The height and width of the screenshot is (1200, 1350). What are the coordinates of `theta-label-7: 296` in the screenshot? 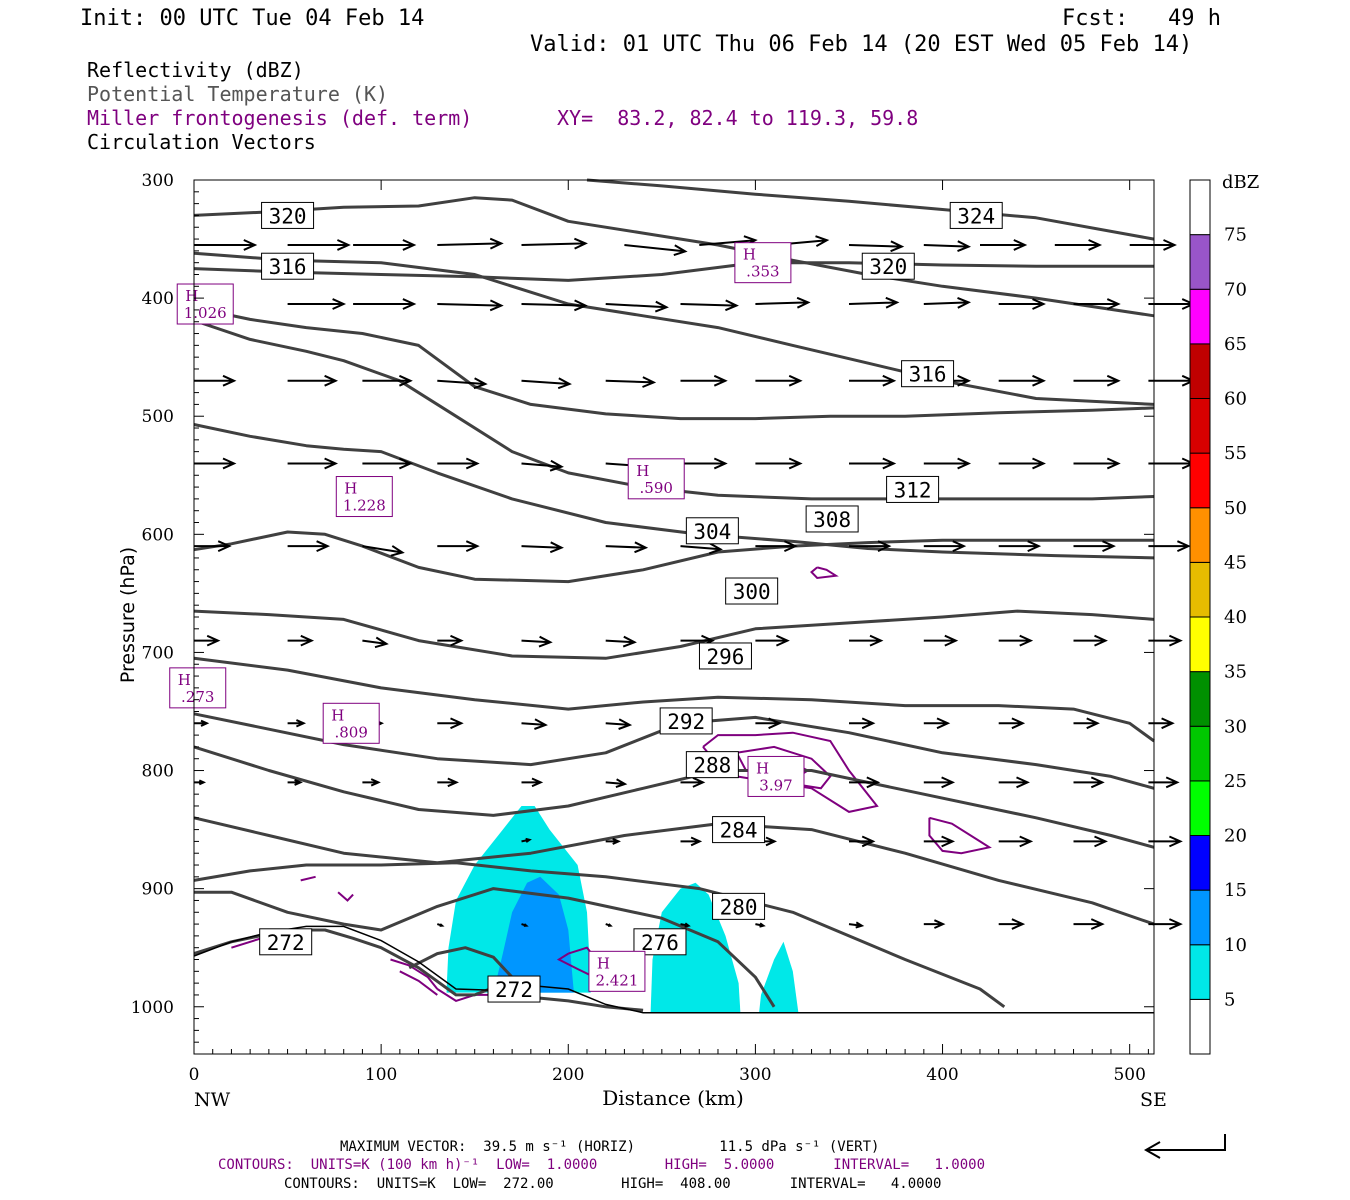 It's located at (725, 657).